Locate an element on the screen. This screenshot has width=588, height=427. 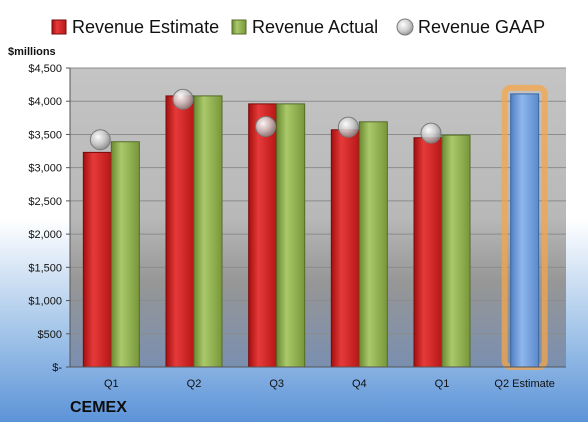
gaap-markers is located at coordinates (265, 119).